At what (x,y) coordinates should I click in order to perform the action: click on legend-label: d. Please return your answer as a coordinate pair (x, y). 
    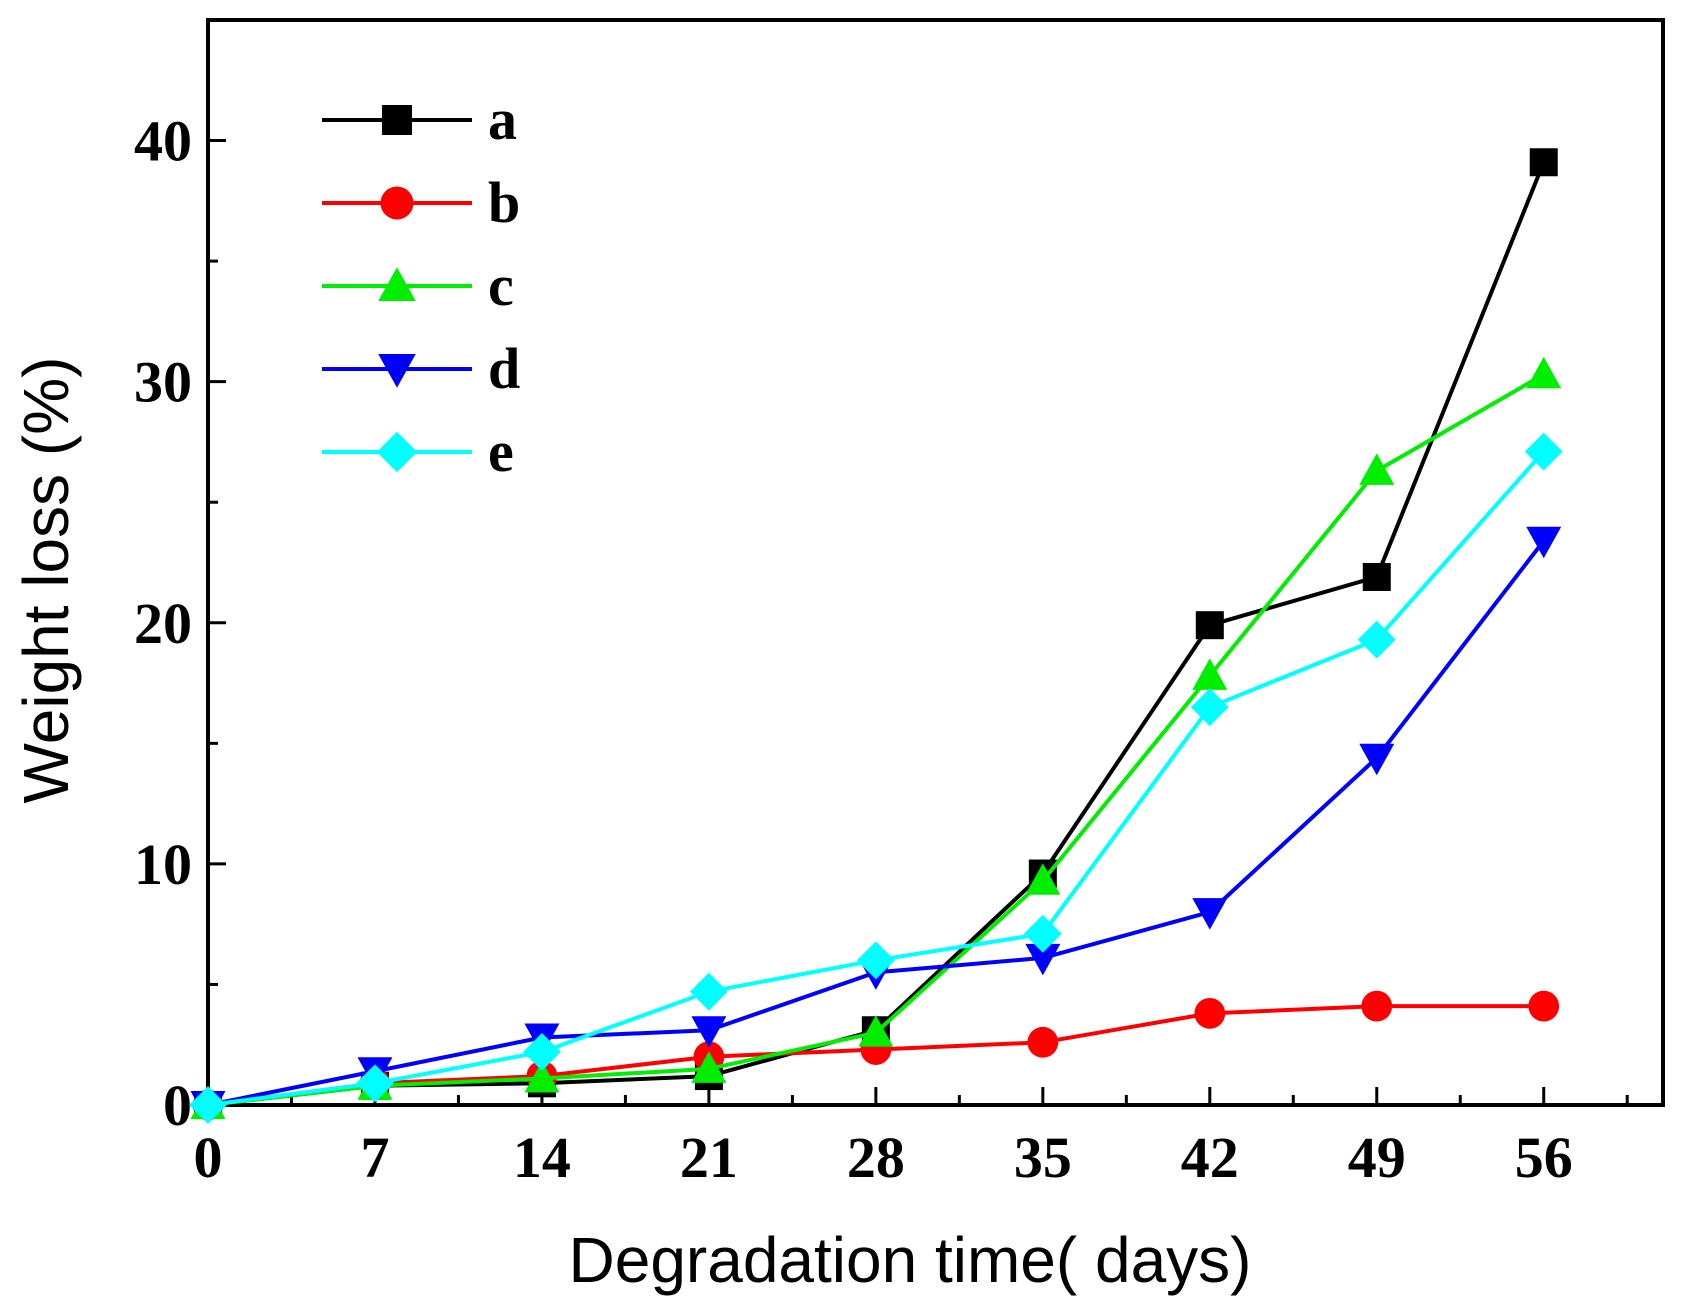
    Looking at the image, I should click on (504, 368).